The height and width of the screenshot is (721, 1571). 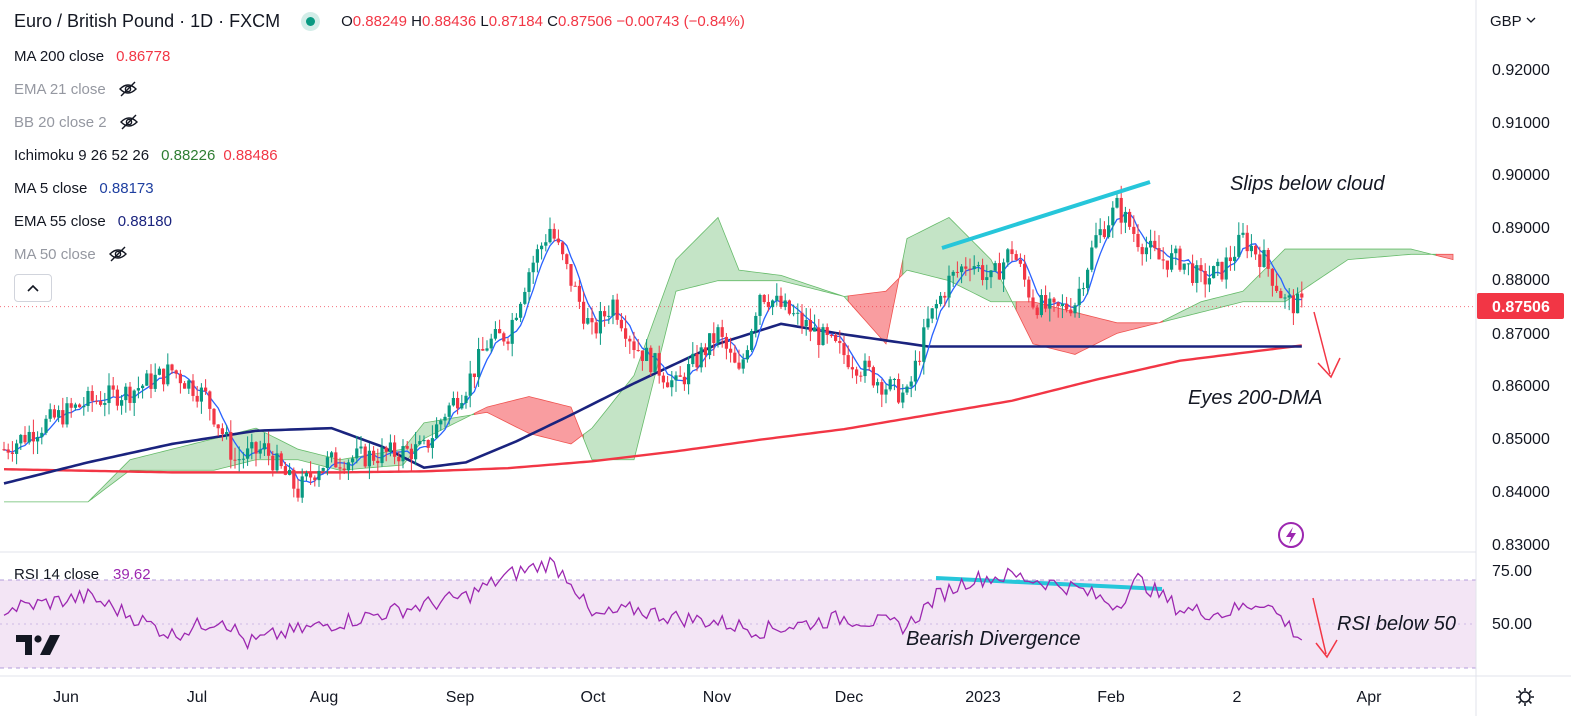 What do you see at coordinates (653, 603) in the screenshot?
I see `rsi-line` at bounding box center [653, 603].